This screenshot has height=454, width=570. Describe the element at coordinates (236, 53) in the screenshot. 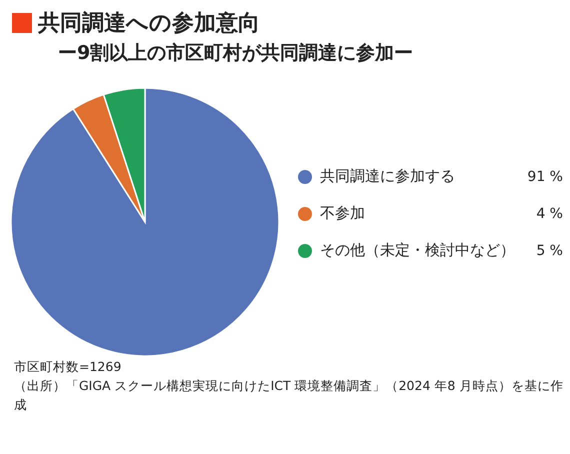

I see `chart-subtitle: ー9割以上の市区町村が共同調達に参加ー` at that location.